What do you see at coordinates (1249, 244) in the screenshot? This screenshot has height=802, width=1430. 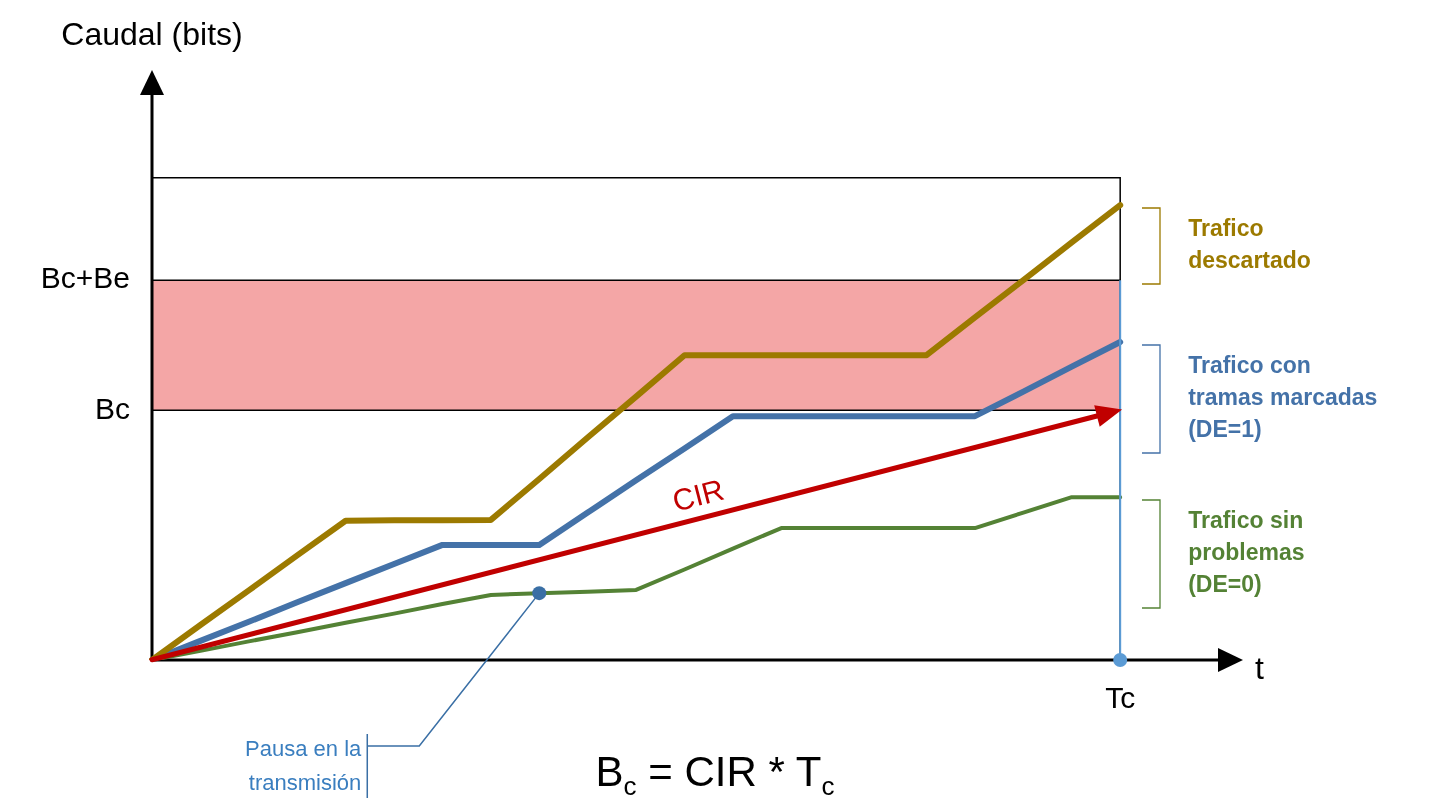 I see `text: Trafico descartado` at bounding box center [1249, 244].